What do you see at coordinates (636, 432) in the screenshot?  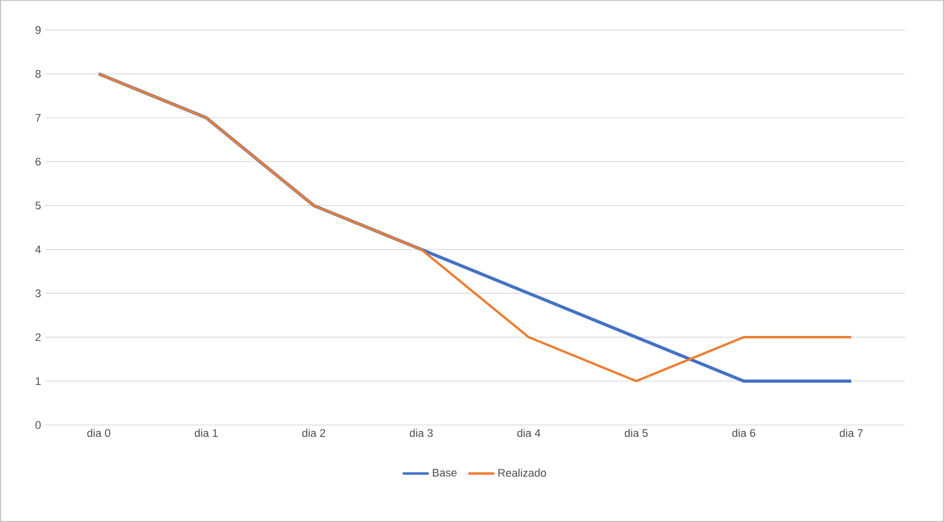 I see `x-tick-label: dia 5` at bounding box center [636, 432].